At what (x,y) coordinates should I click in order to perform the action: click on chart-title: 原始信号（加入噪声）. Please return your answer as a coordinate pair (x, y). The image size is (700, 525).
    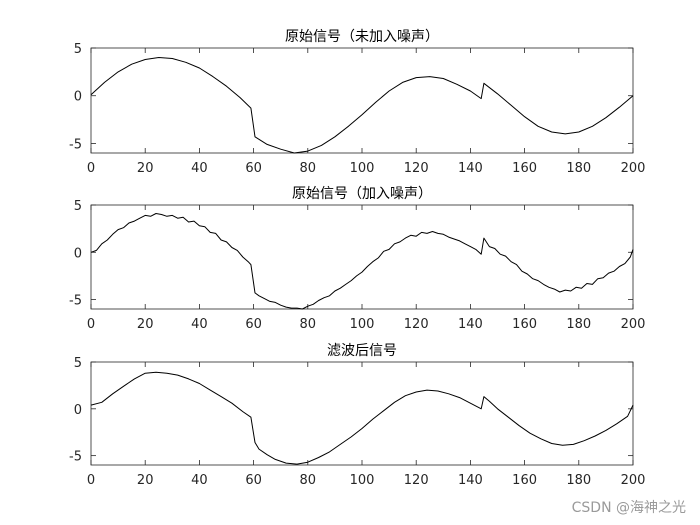
    Looking at the image, I should click on (362, 194).